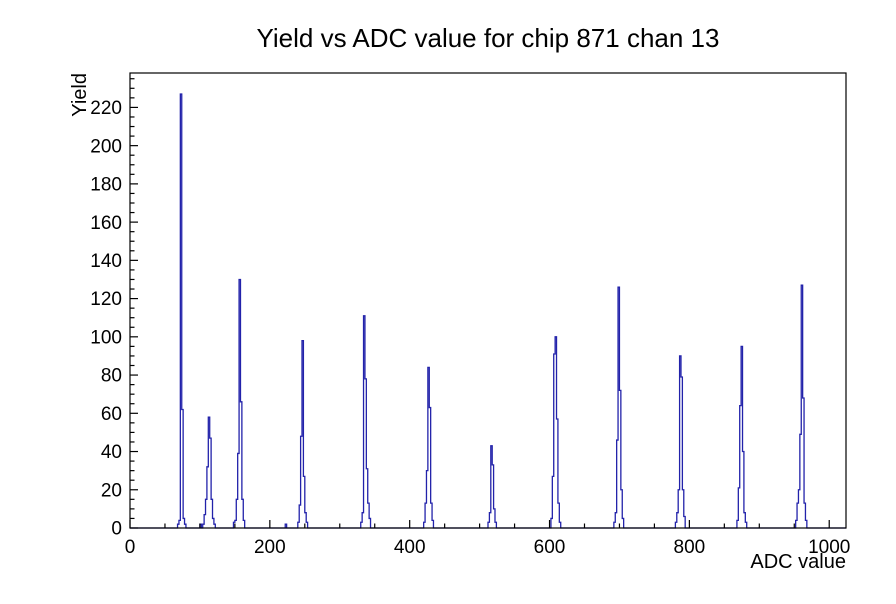 Image resolution: width=896 pixels, height=604 pixels. What do you see at coordinates (106, 108) in the screenshot?
I see `tick-label: 220` at bounding box center [106, 108].